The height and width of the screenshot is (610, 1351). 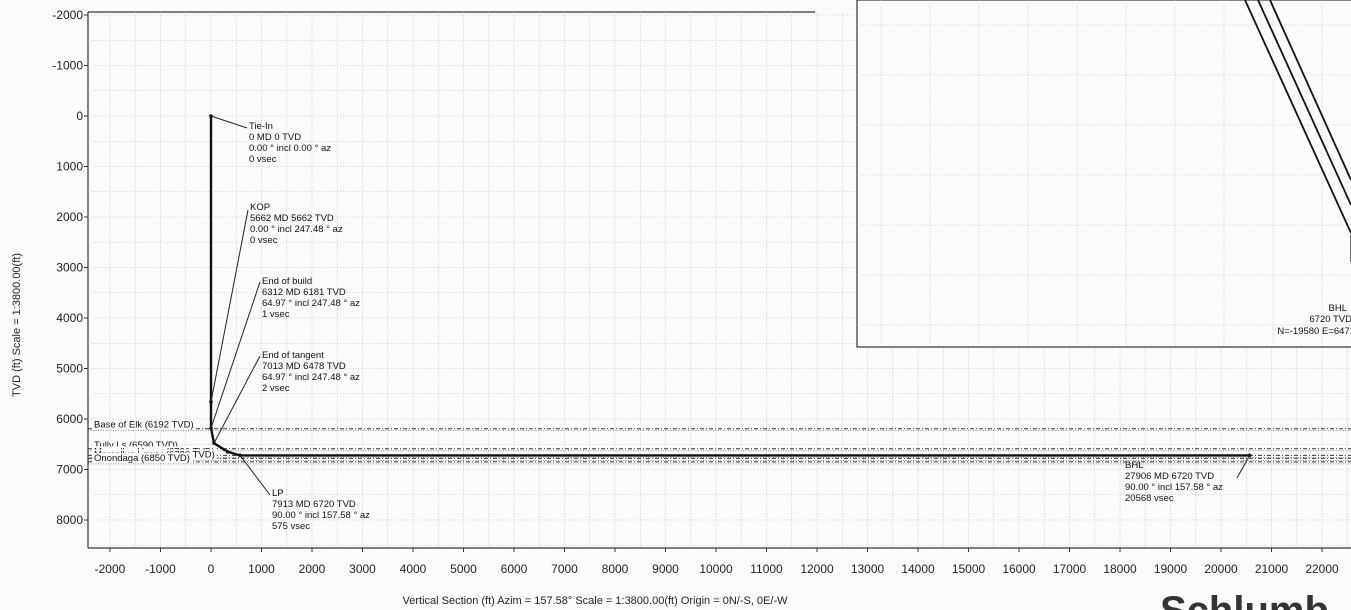 What do you see at coordinates (290, 148) in the screenshot?
I see `annotation-text: 0.00 ° incl 0.00 ° az` at bounding box center [290, 148].